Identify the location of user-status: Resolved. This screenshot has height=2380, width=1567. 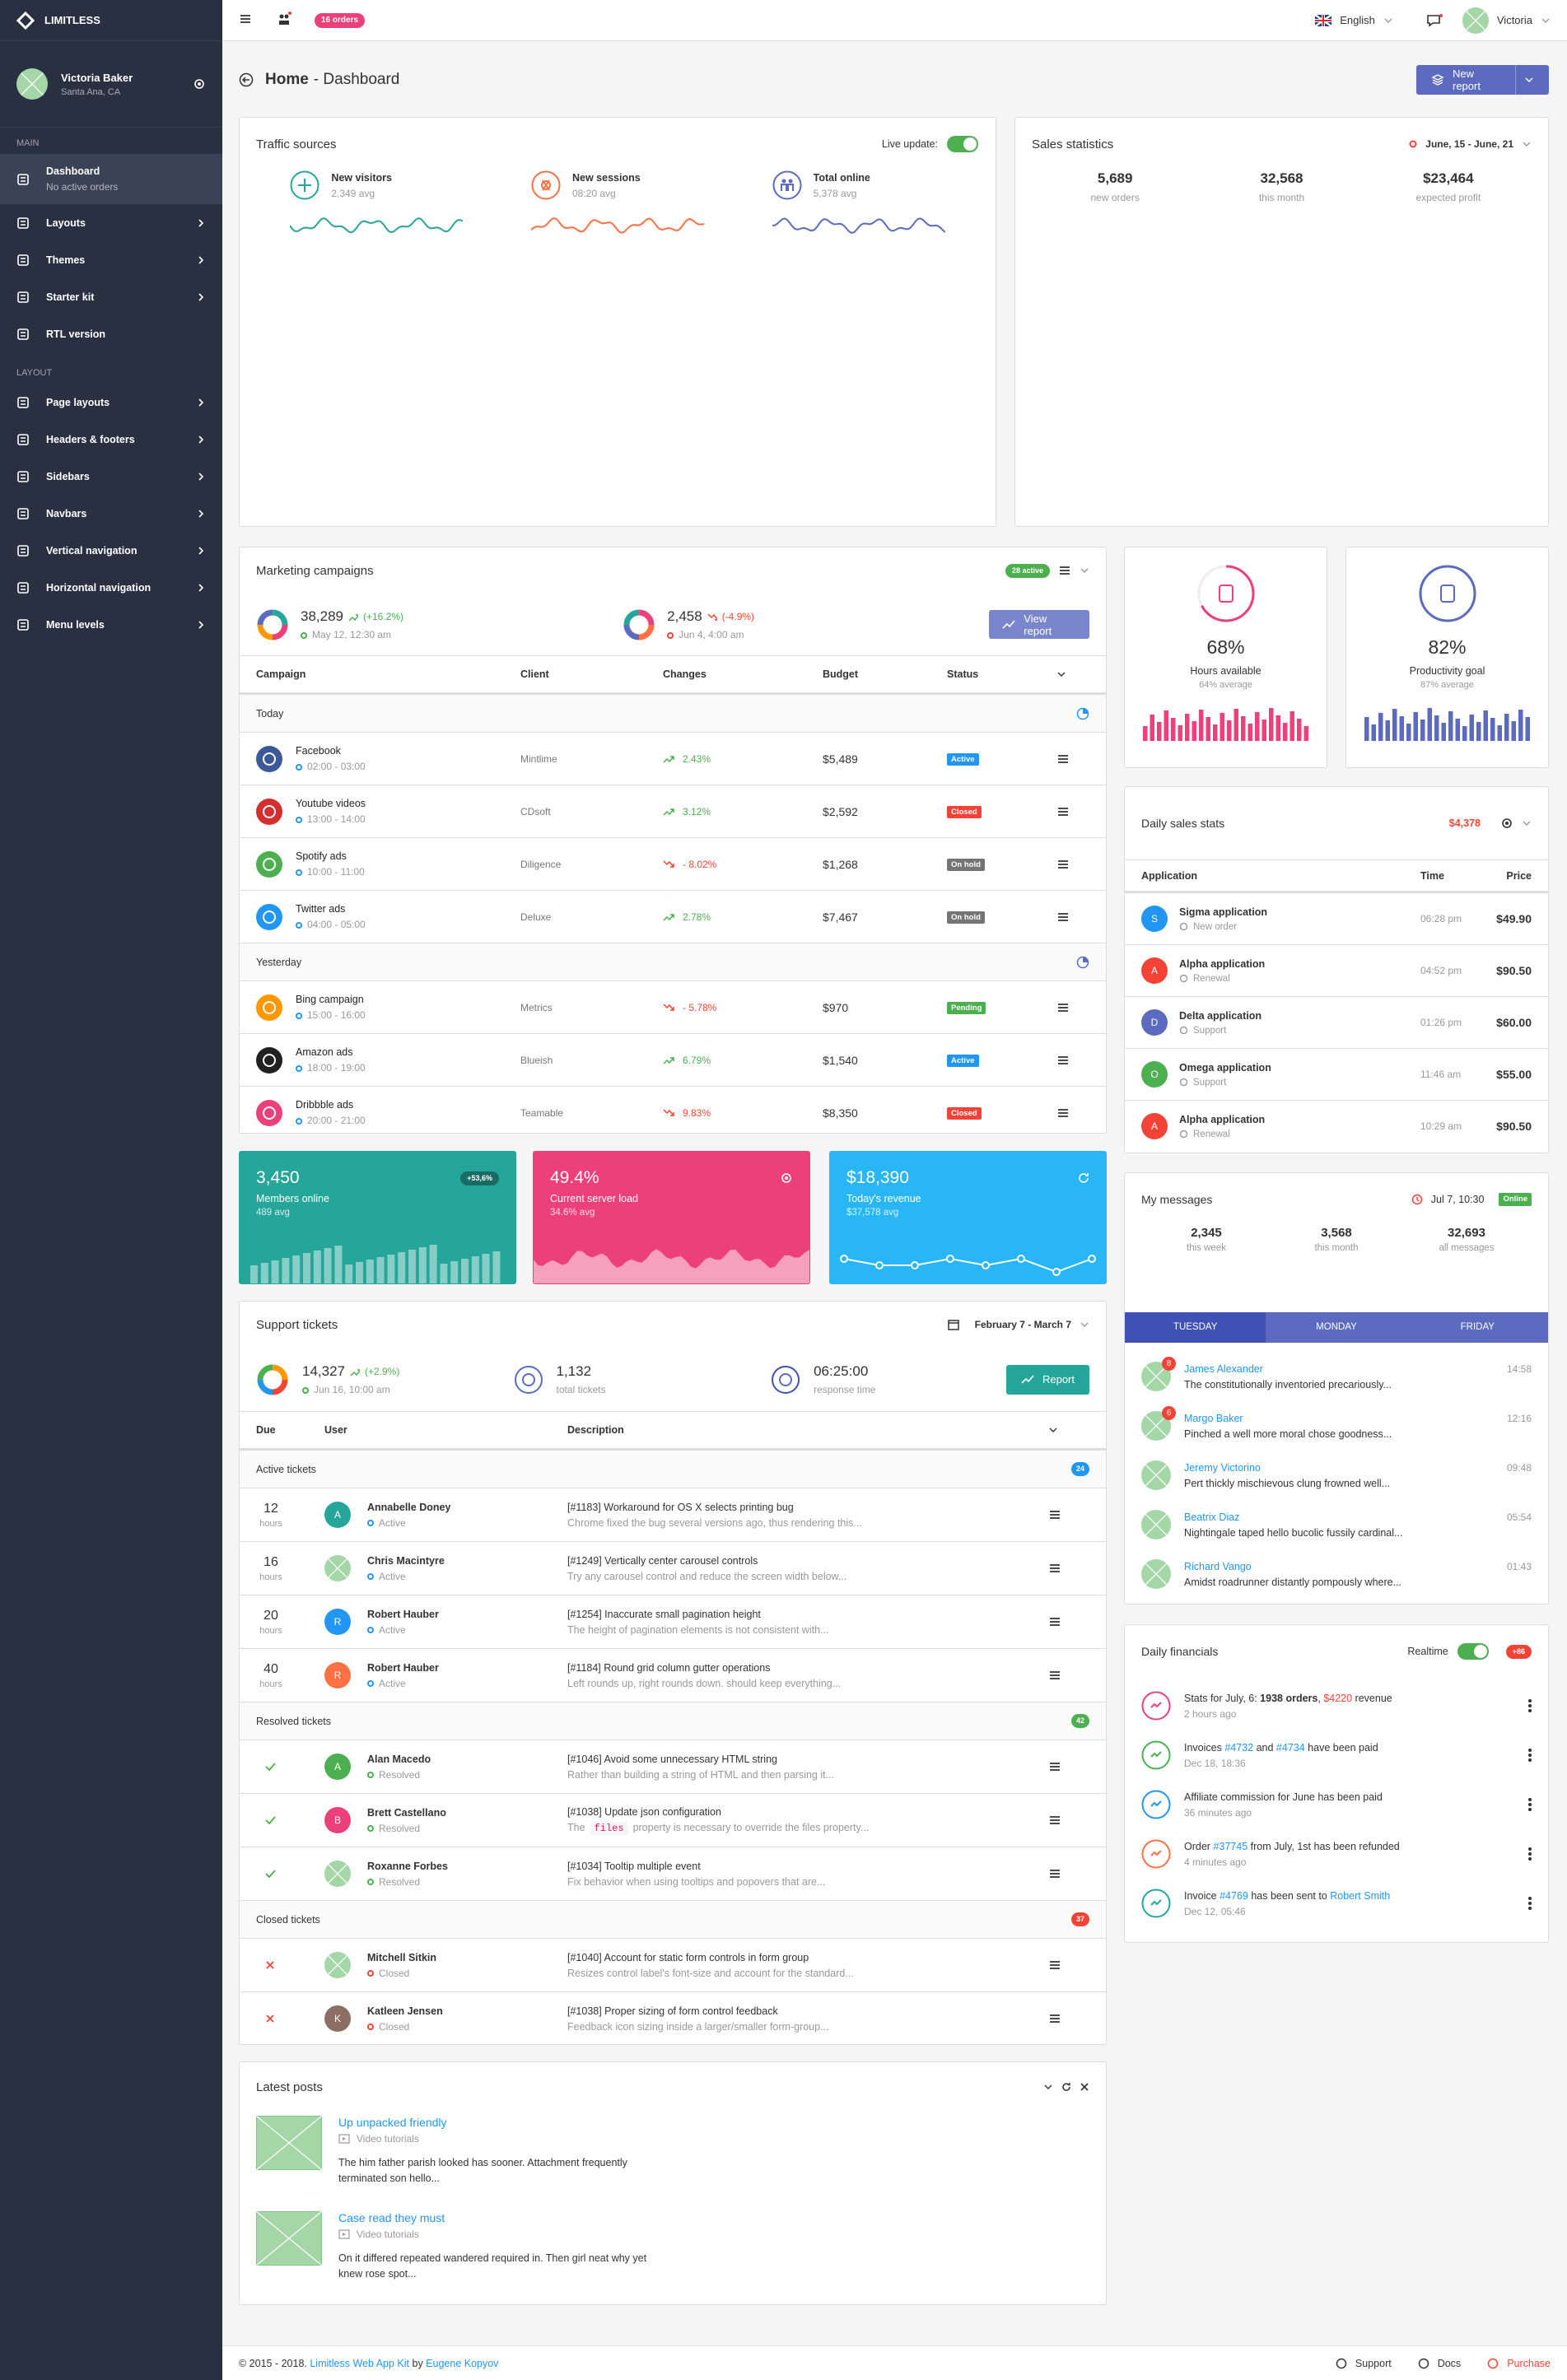
(400, 1828).